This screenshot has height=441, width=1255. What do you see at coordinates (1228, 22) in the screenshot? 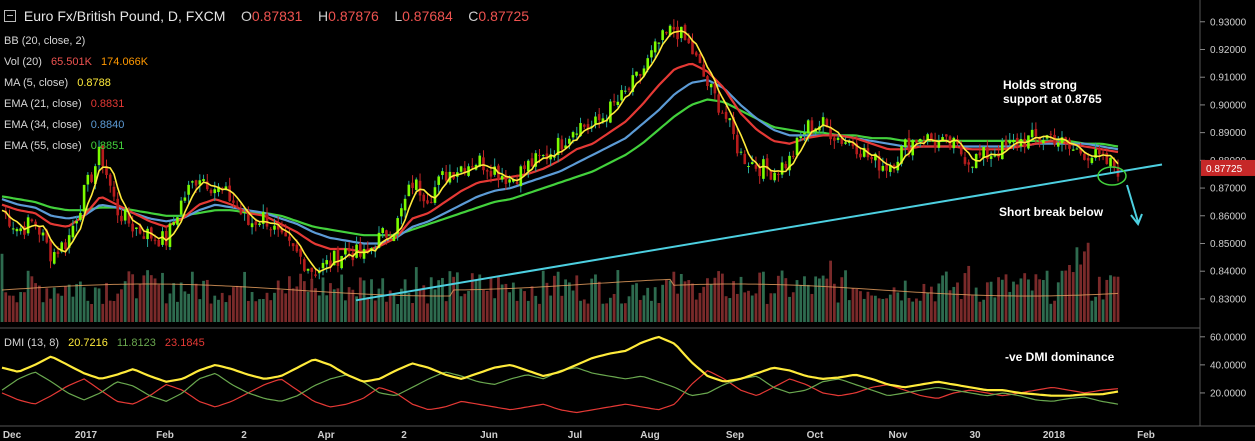
I see `price-tick-label: 0.93000` at bounding box center [1228, 22].